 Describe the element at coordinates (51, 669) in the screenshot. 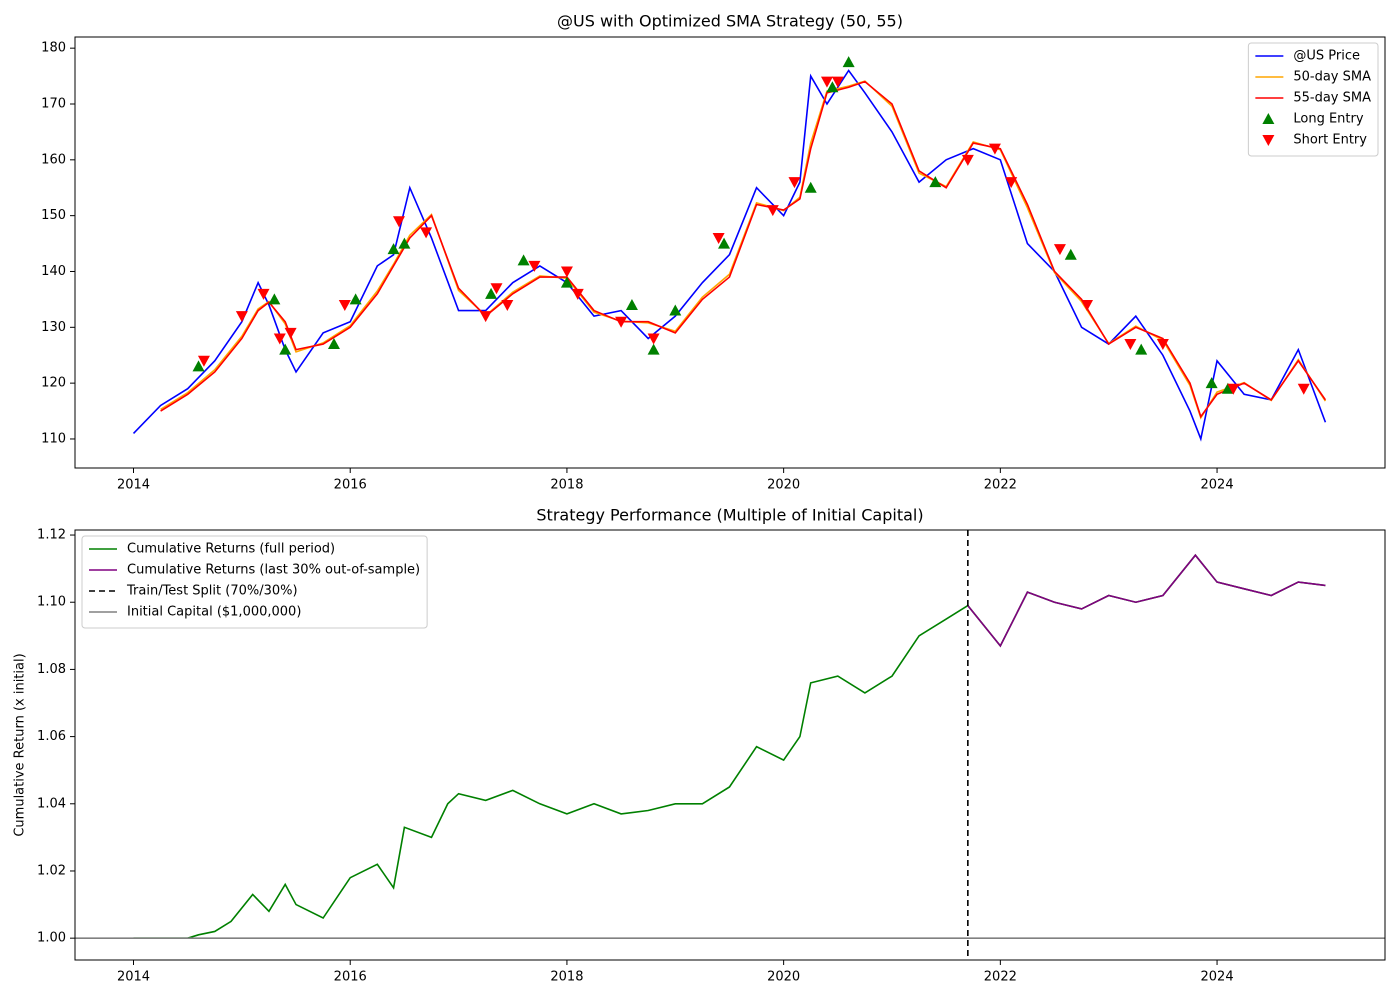

I see `y-tick-label: 1.08` at that location.